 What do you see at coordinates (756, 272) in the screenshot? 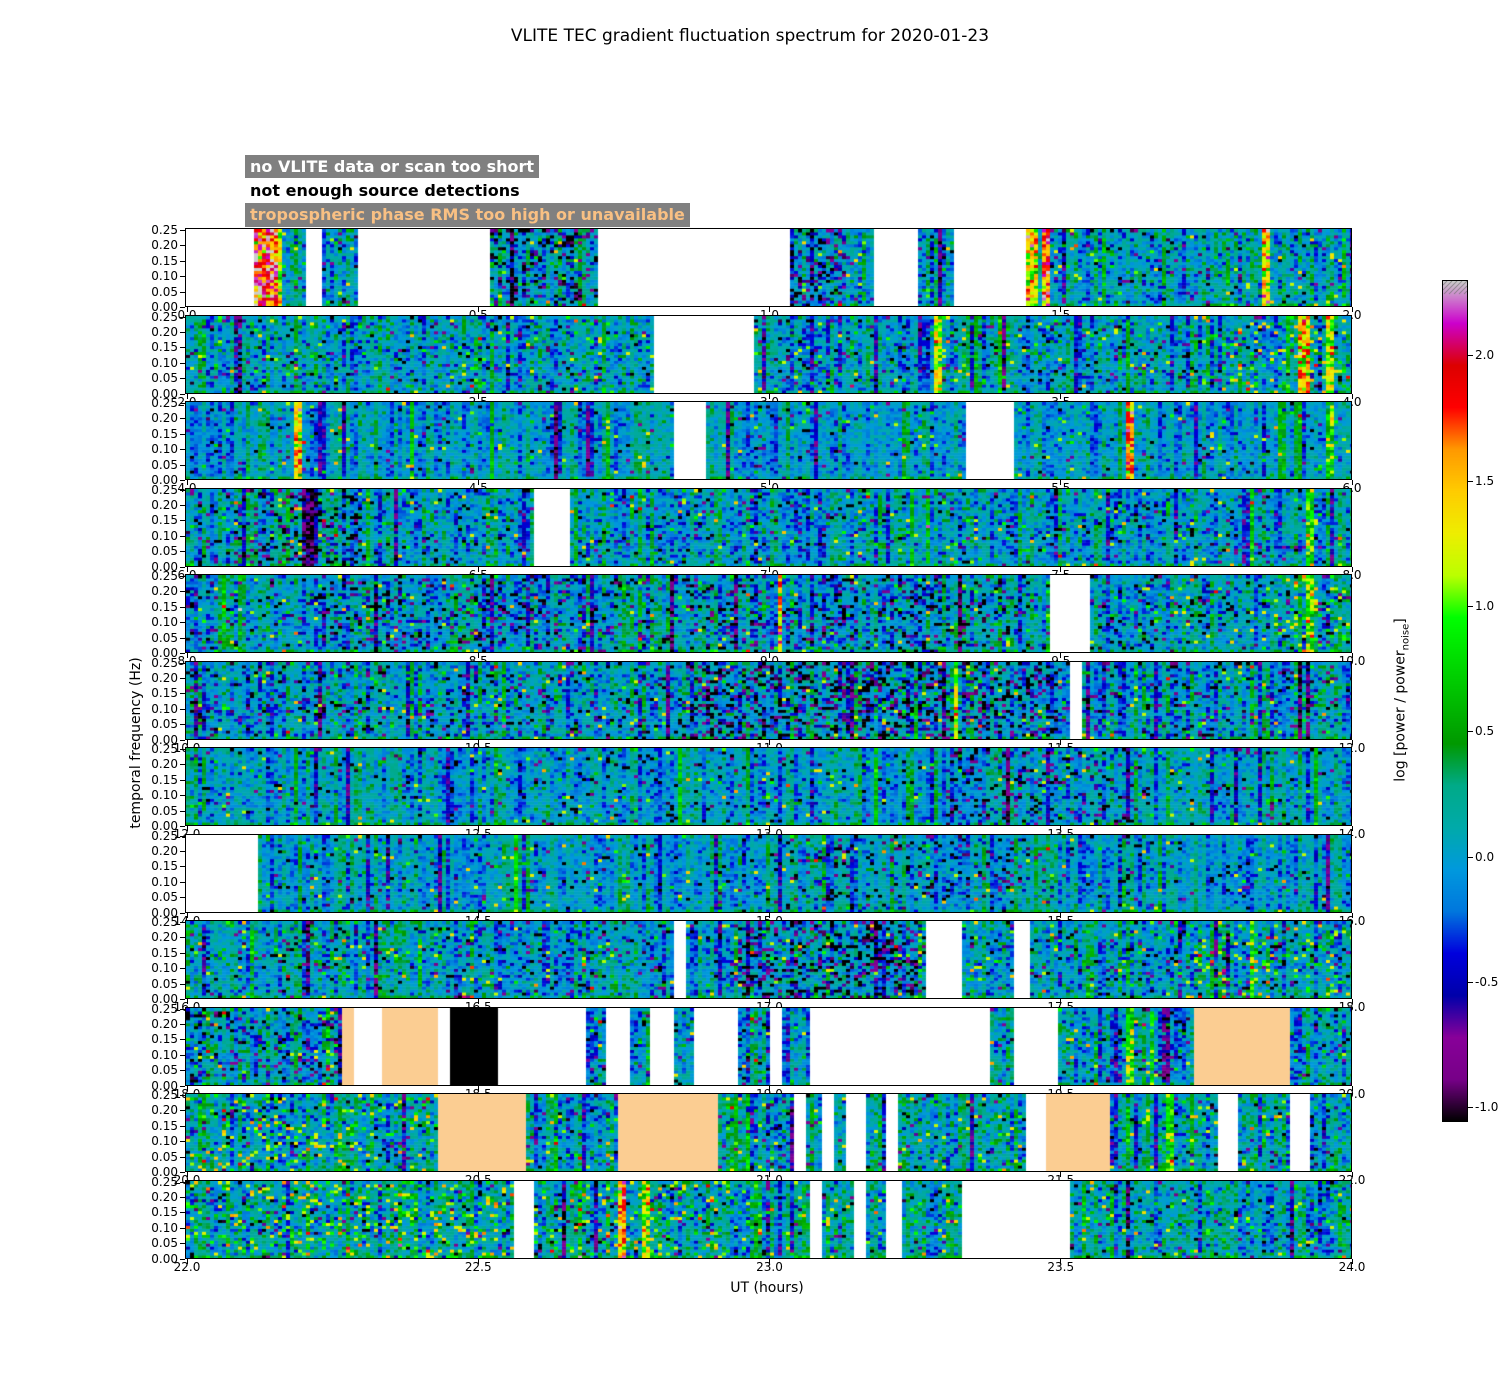
I see `spectrogram-panel: 0.250.200.150.100.050.000.00.51.01.52.0` at bounding box center [756, 272].